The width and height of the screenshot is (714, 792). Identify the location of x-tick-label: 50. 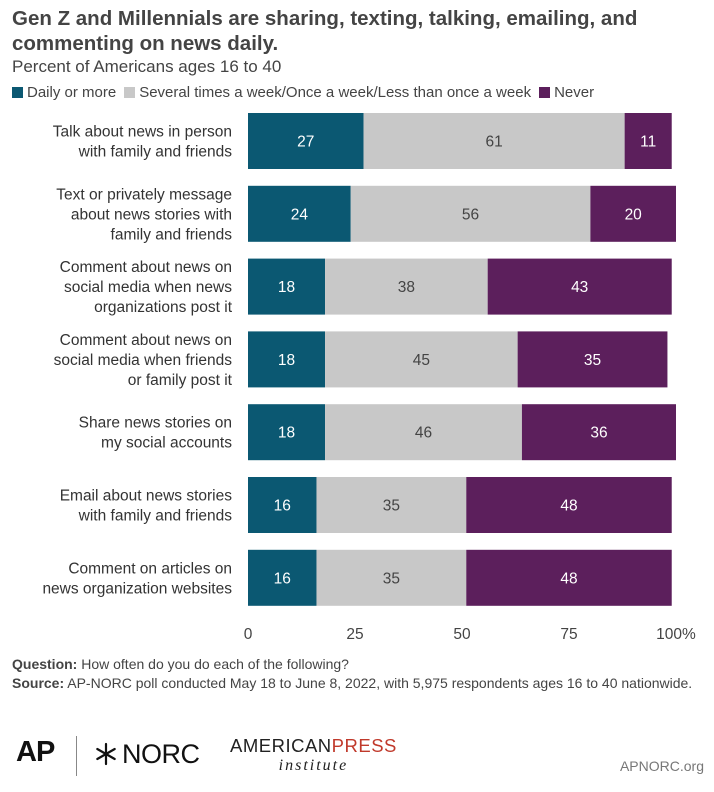
(462, 634).